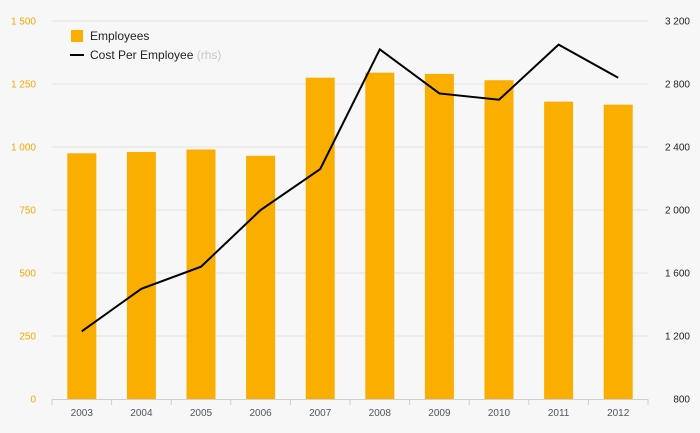 The height and width of the screenshot is (433, 700). I want to click on y-left-tick-label: 1 250, so click(23, 85).